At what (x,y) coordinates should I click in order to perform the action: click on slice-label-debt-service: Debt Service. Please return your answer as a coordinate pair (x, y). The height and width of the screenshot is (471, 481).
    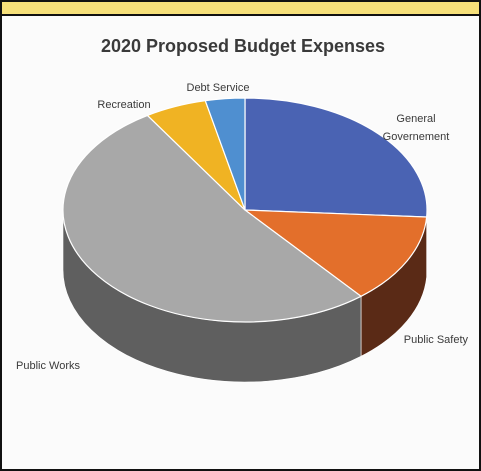
    Looking at the image, I should click on (218, 88).